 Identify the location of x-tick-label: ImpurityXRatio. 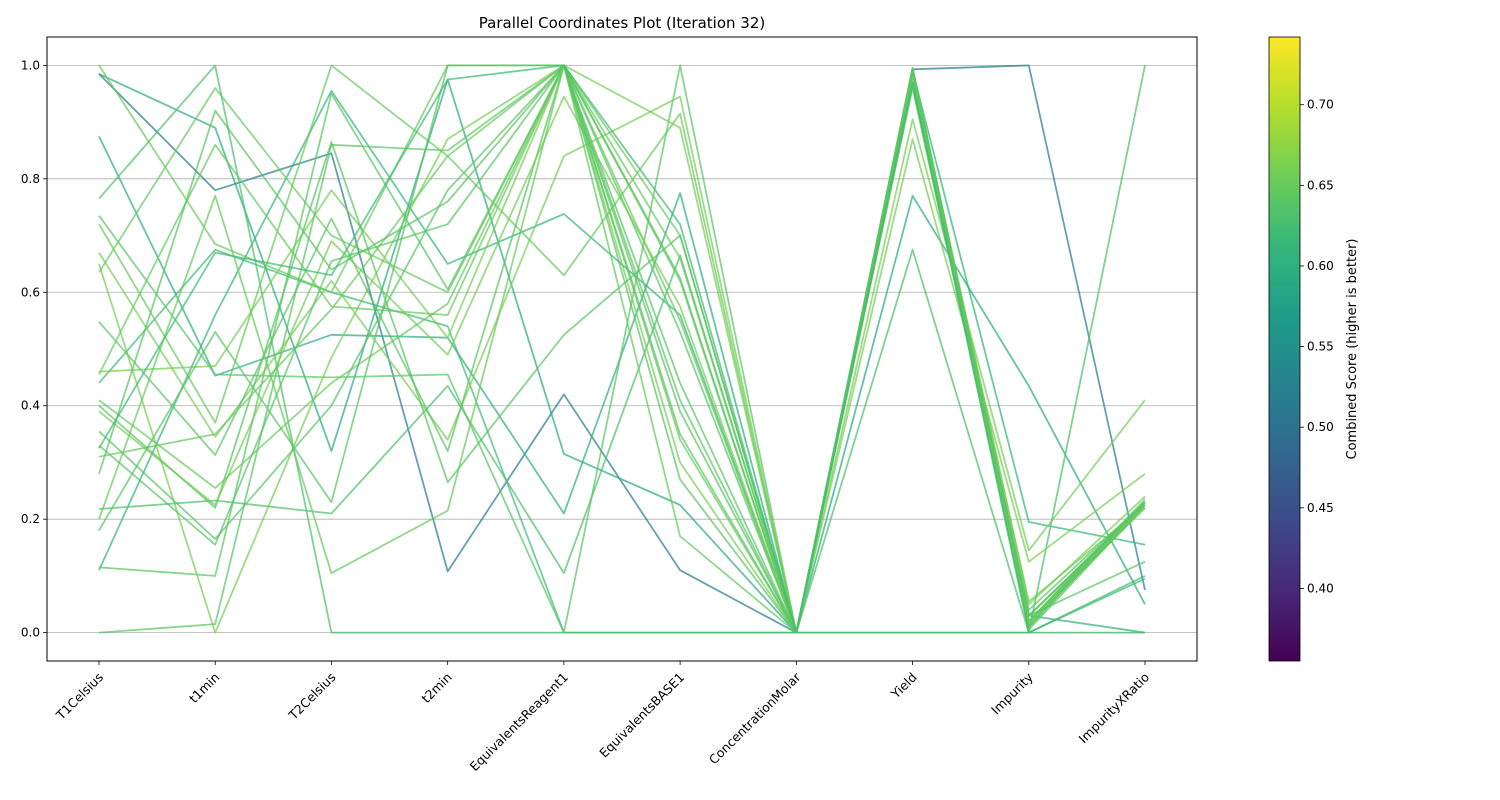
(1114, 708).